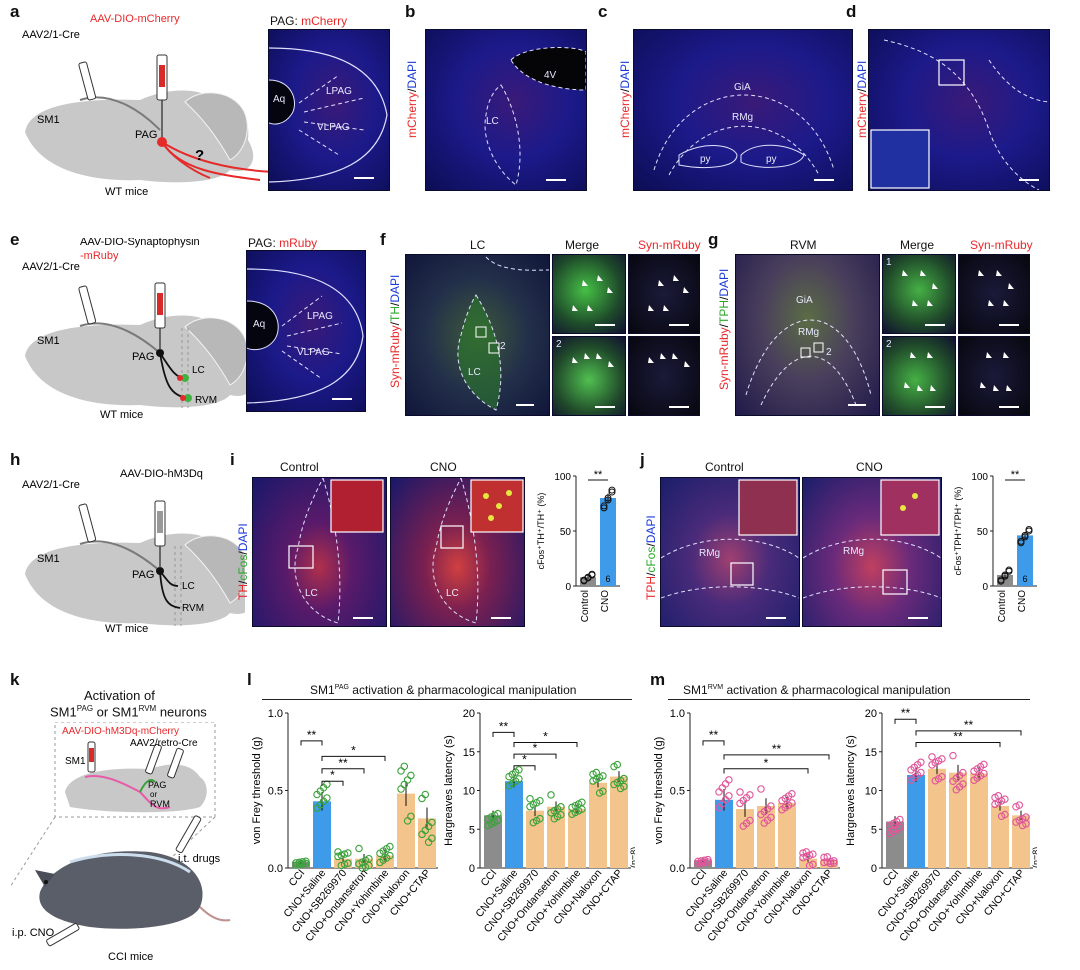 The width and height of the screenshot is (1080, 970). Describe the element at coordinates (135, 19) in the screenshot. I see `a-virus-label: AAV-DIO-mCherry` at that location.